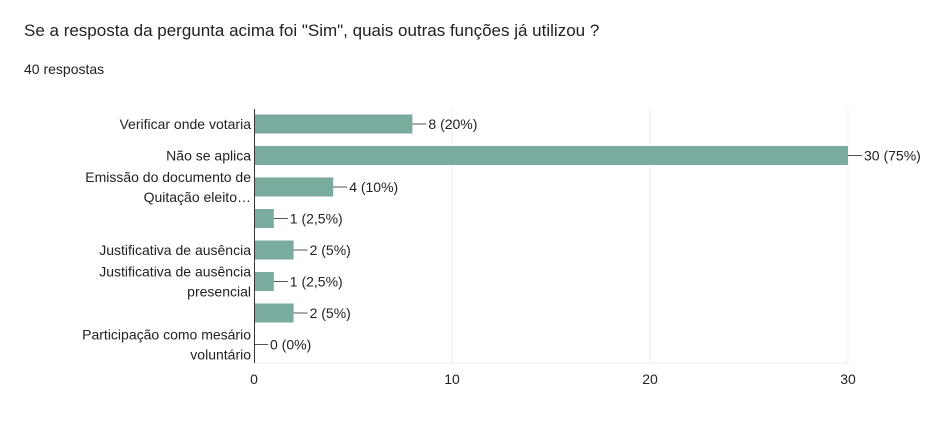  I want to click on x-tick-label-3: 30, so click(848, 379).